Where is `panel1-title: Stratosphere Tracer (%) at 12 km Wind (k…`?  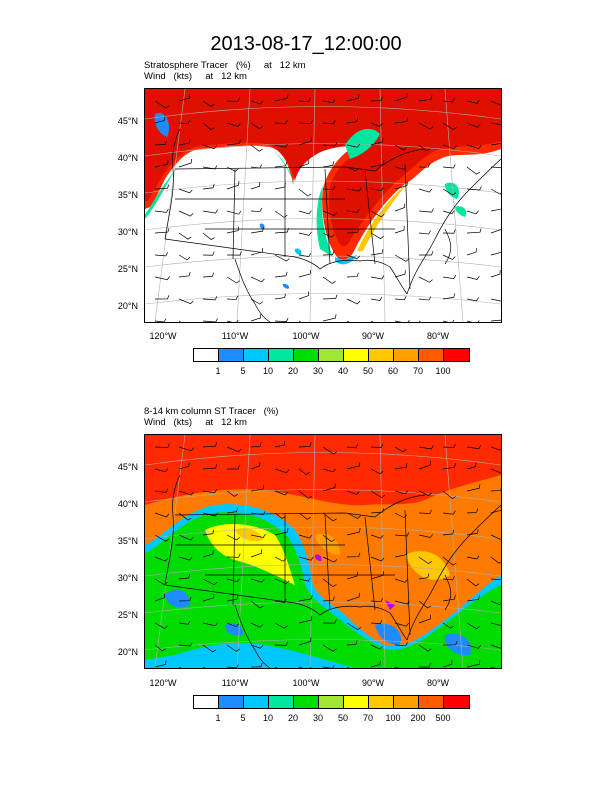 panel1-title: Stratosphere Tracer (%) at 12 km Wind (k… is located at coordinates (225, 71).